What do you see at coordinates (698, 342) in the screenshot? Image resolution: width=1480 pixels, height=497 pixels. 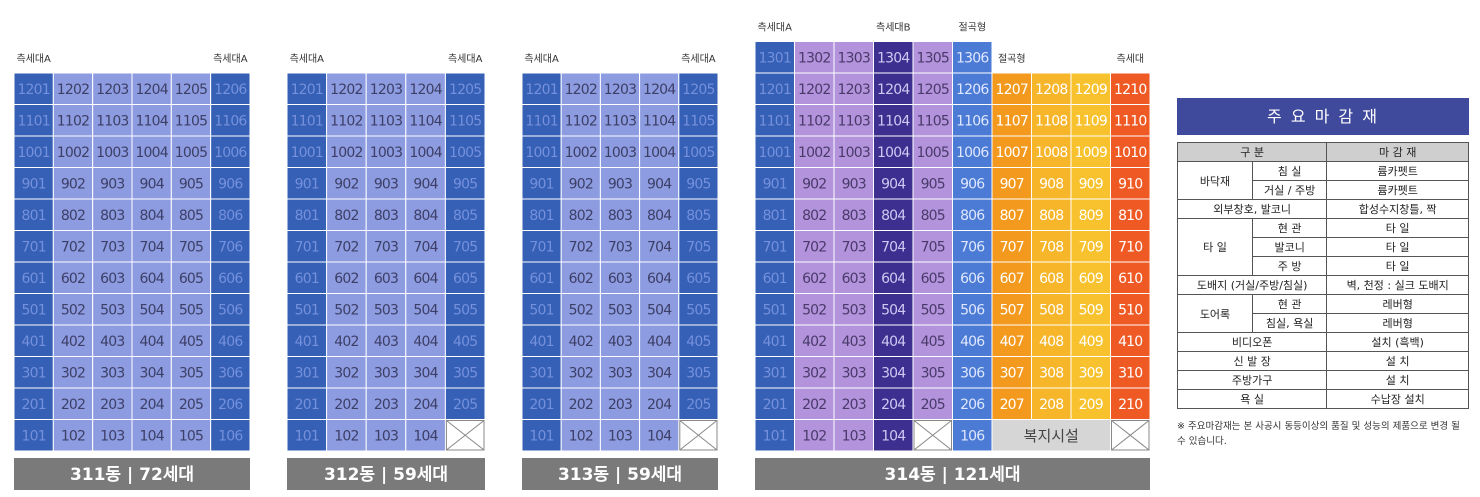 I see `unit-number: 405` at bounding box center [698, 342].